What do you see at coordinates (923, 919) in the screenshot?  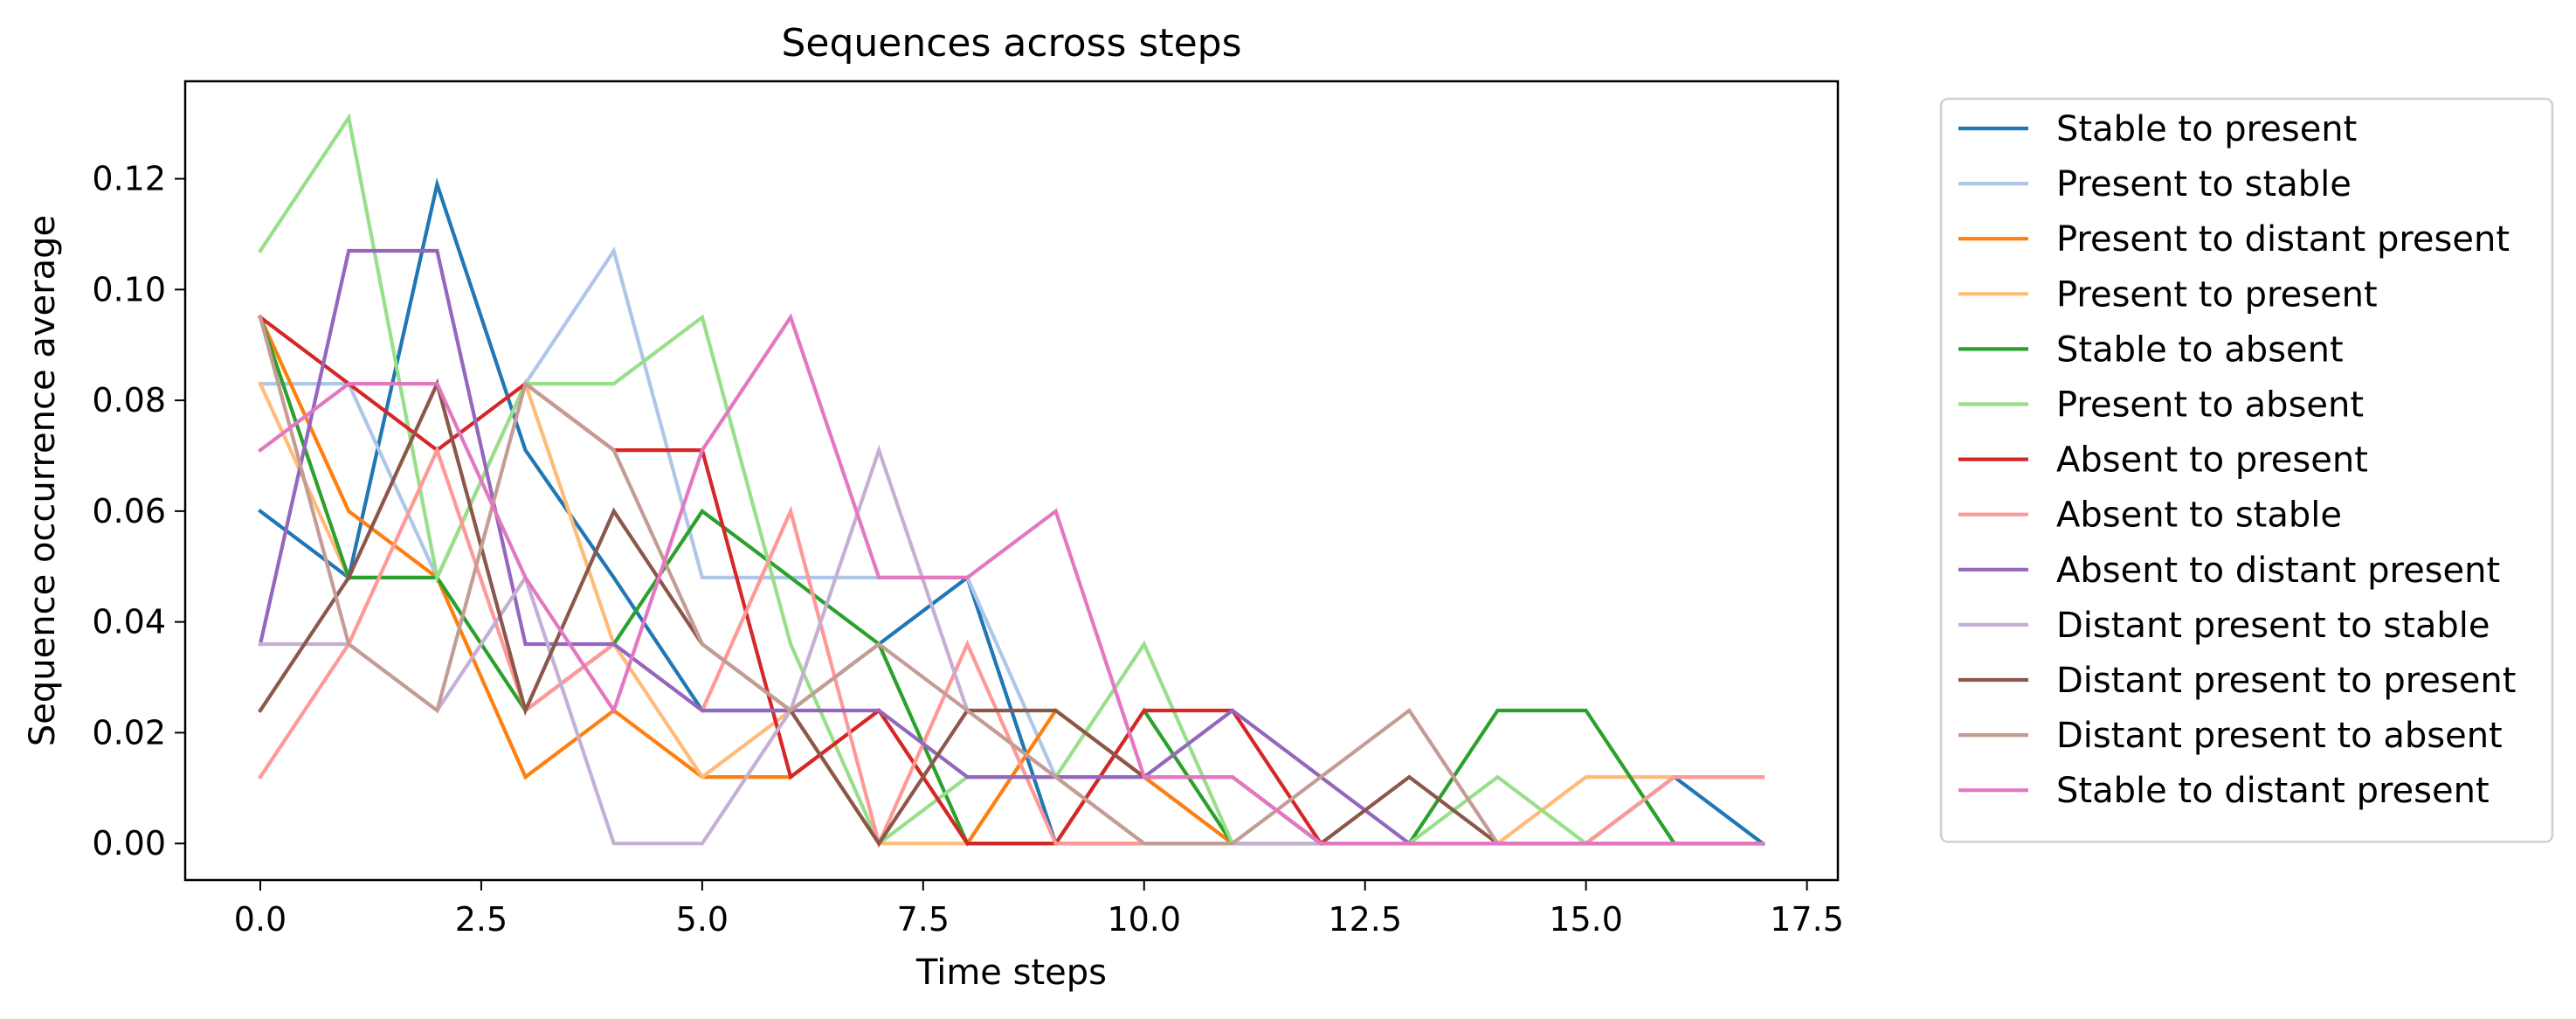 I see `x-tick-label: 7.5` at bounding box center [923, 919].